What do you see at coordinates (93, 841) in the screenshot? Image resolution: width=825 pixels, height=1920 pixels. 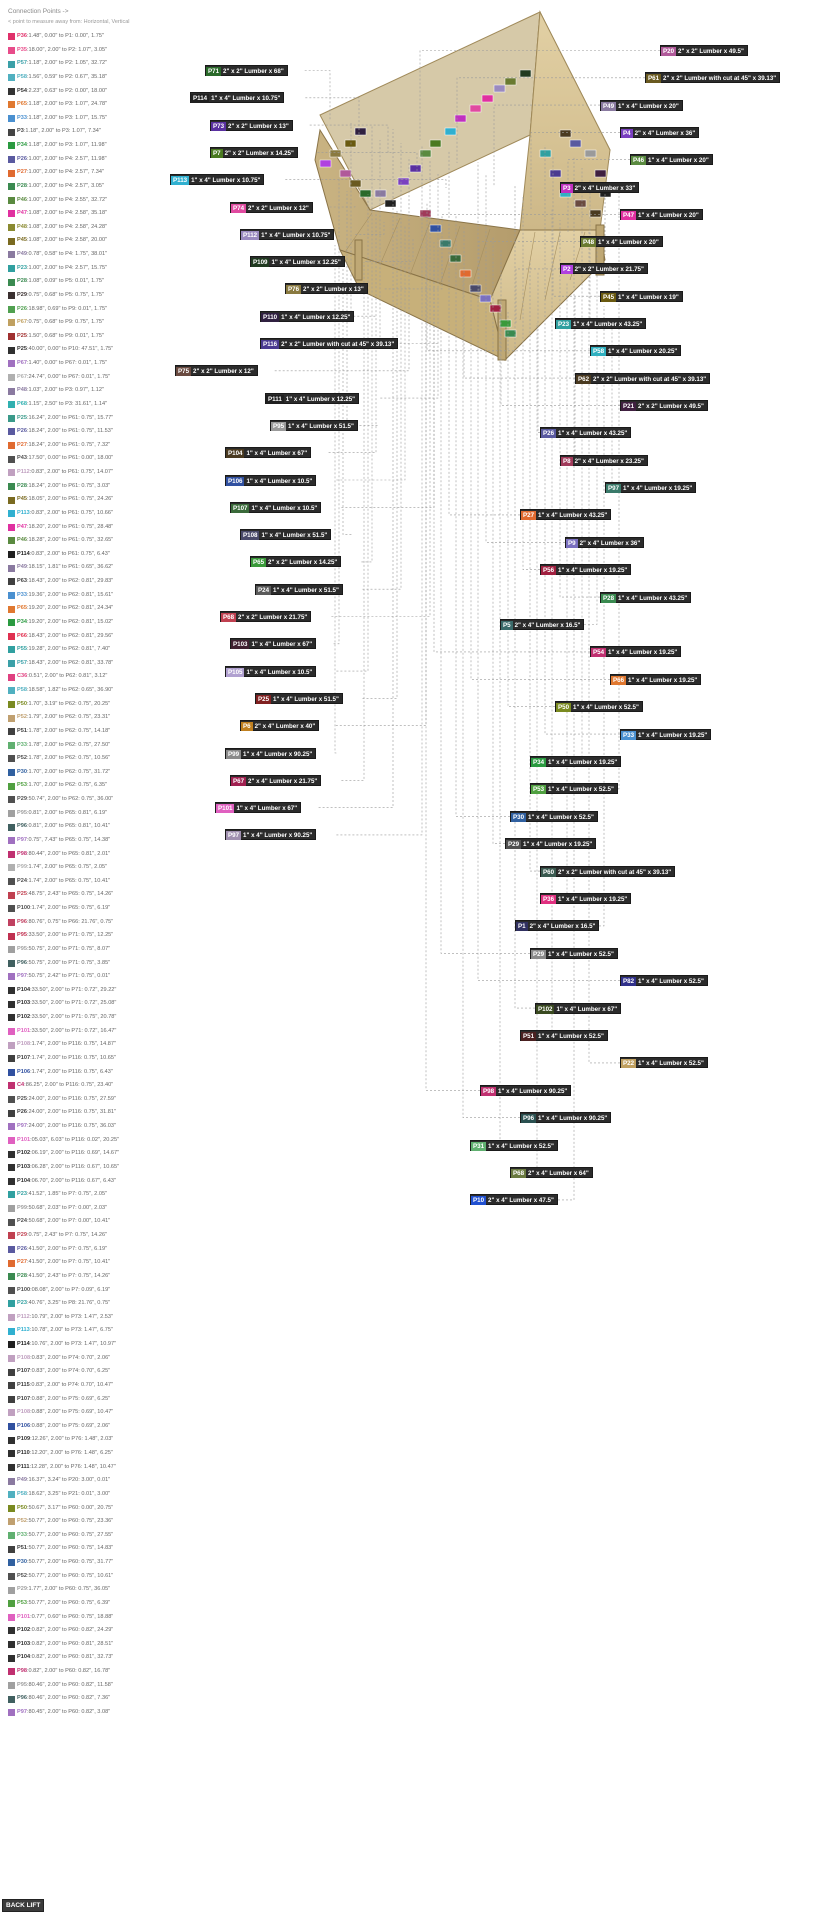 I see `connection-row: P97: 0.75", 7.43" to P65: 0.75", 14.38"` at bounding box center [93, 841].